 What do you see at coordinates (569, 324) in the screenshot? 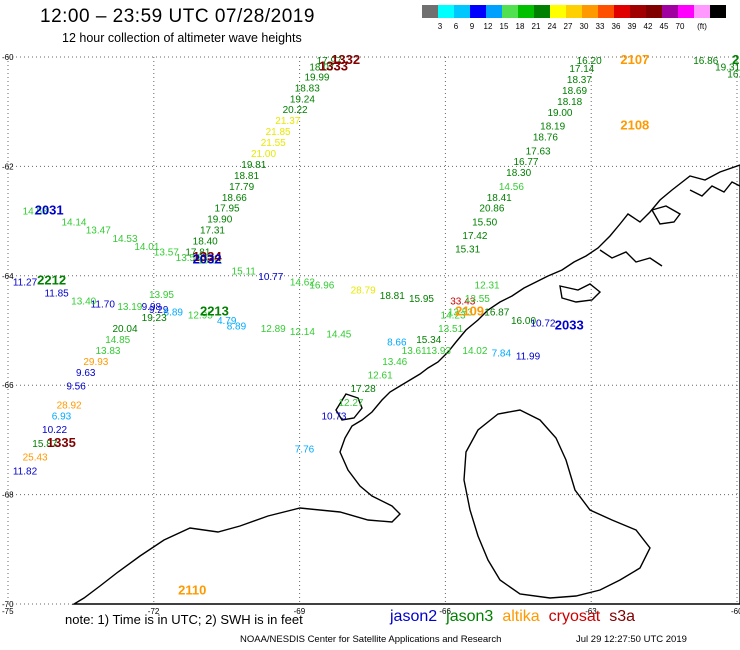
I see `pass-number-label: 2033` at bounding box center [569, 324].